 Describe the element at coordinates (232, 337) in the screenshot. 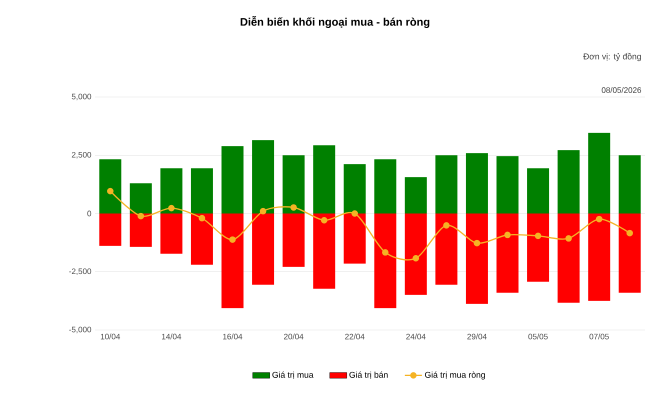

I see `x-tick-label: 16/04` at that location.